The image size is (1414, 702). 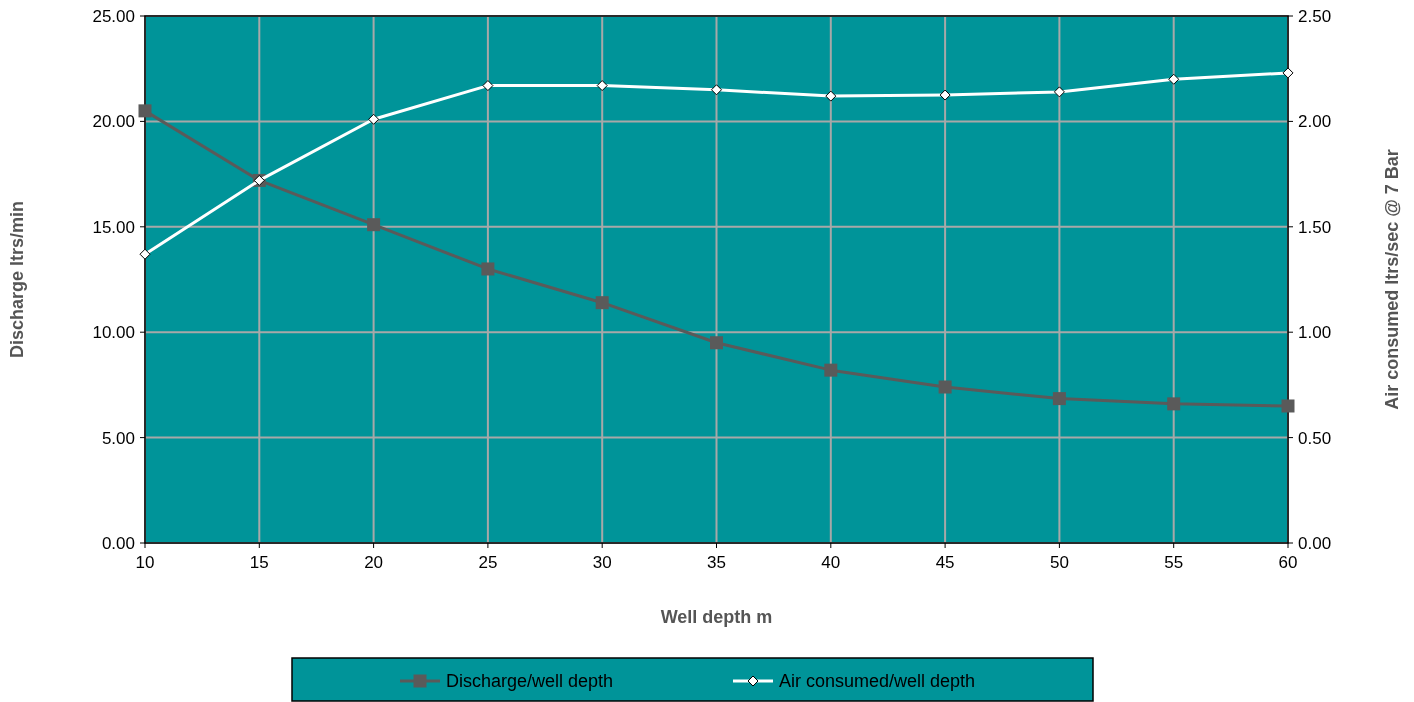 I want to click on x-tick-label: 40, so click(x=831, y=562).